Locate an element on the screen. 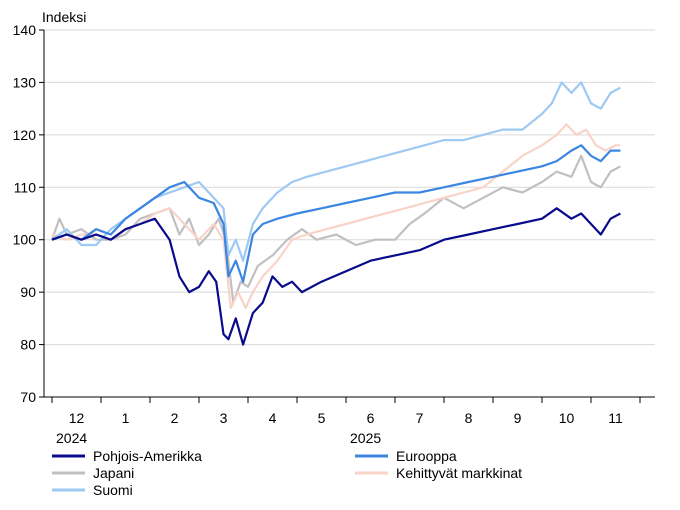 This screenshot has width=680, height=510. legend-label-pohjois-amerikka: Pohjois-Amerikka is located at coordinates (147, 456).